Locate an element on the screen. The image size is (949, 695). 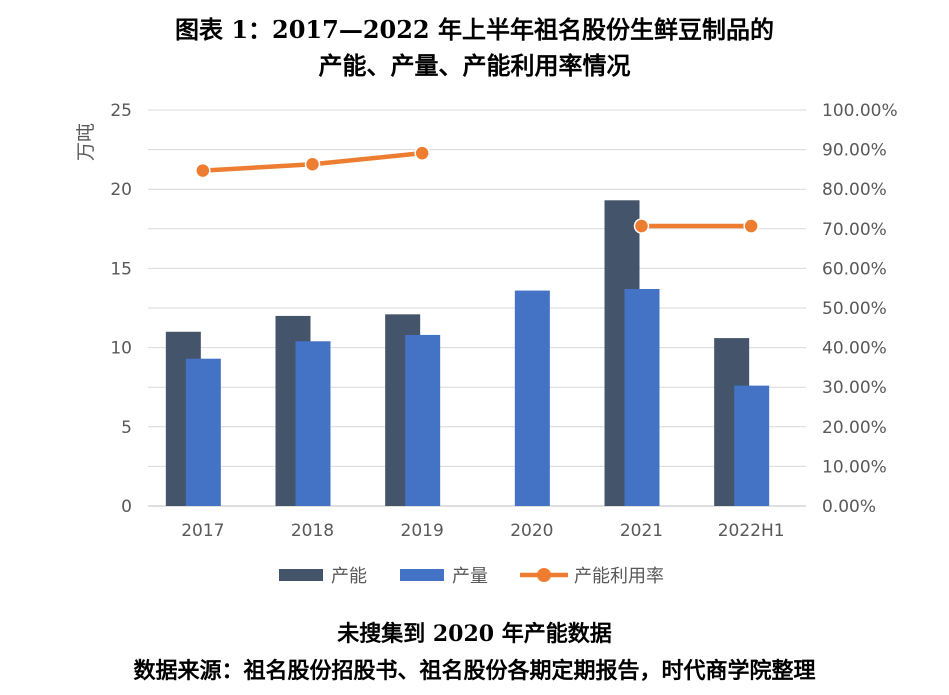
category-label: 2021 is located at coordinates (641, 531).